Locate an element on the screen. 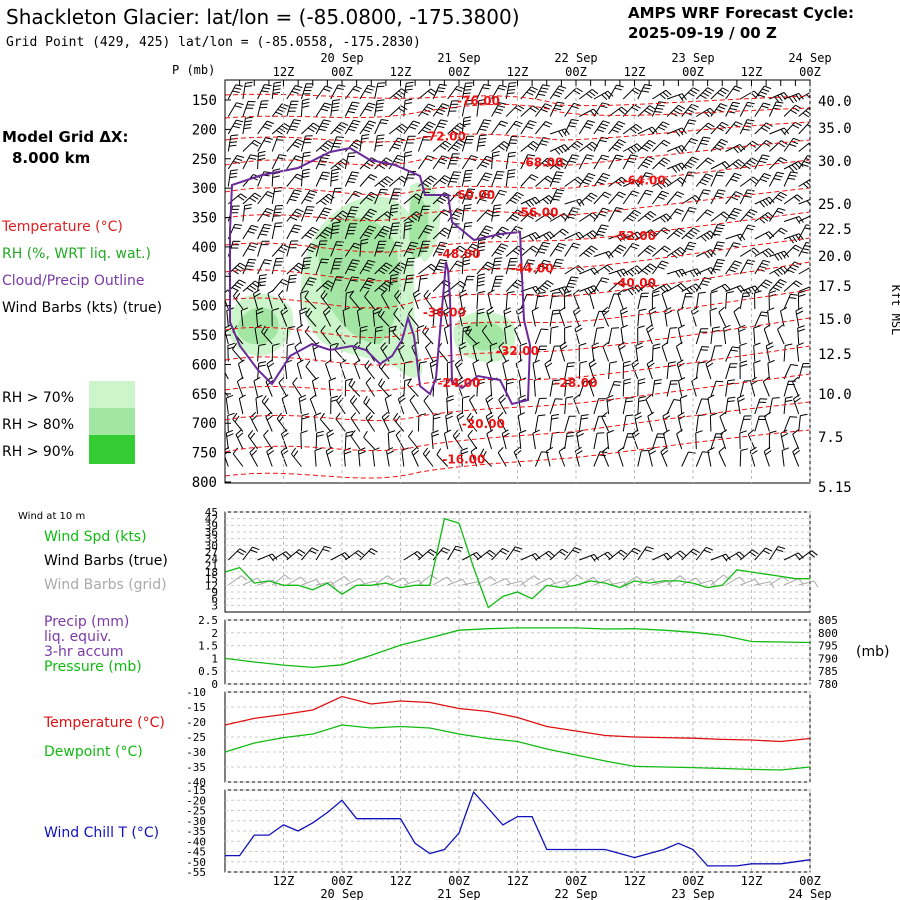 Image resolution: width=900 pixels, height=900 pixels. precip-tick-label: 0 is located at coordinates (214, 684).